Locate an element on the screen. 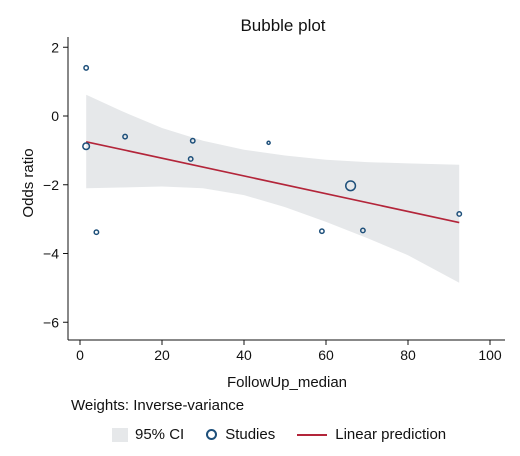 Image resolution: width=520 pixels, height=456 pixels. x-tick-label: 100 is located at coordinates (490, 355).